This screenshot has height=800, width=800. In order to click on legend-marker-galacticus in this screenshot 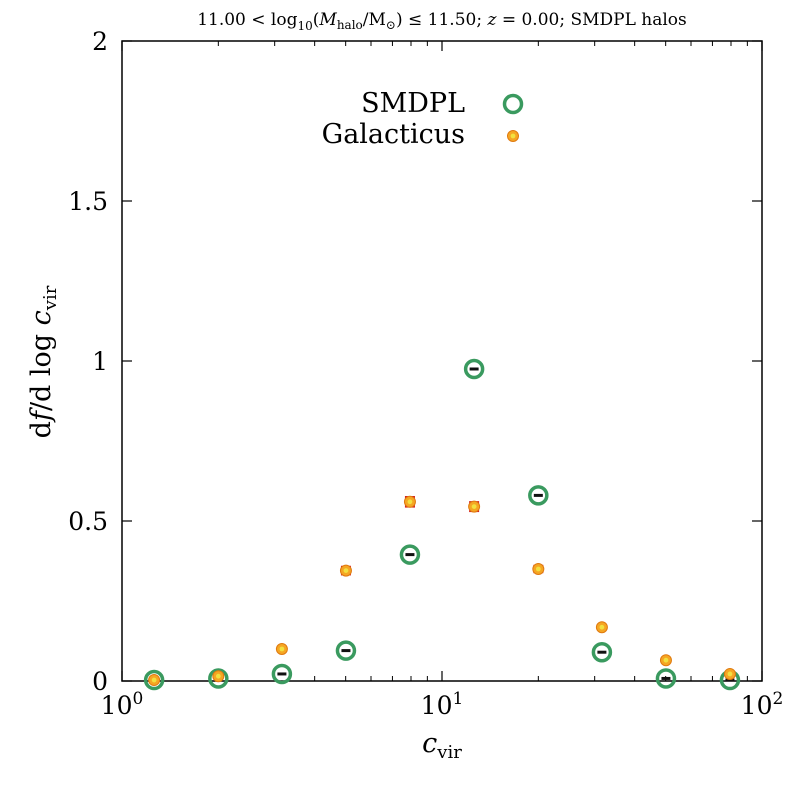, I will do `click(513, 136)`.